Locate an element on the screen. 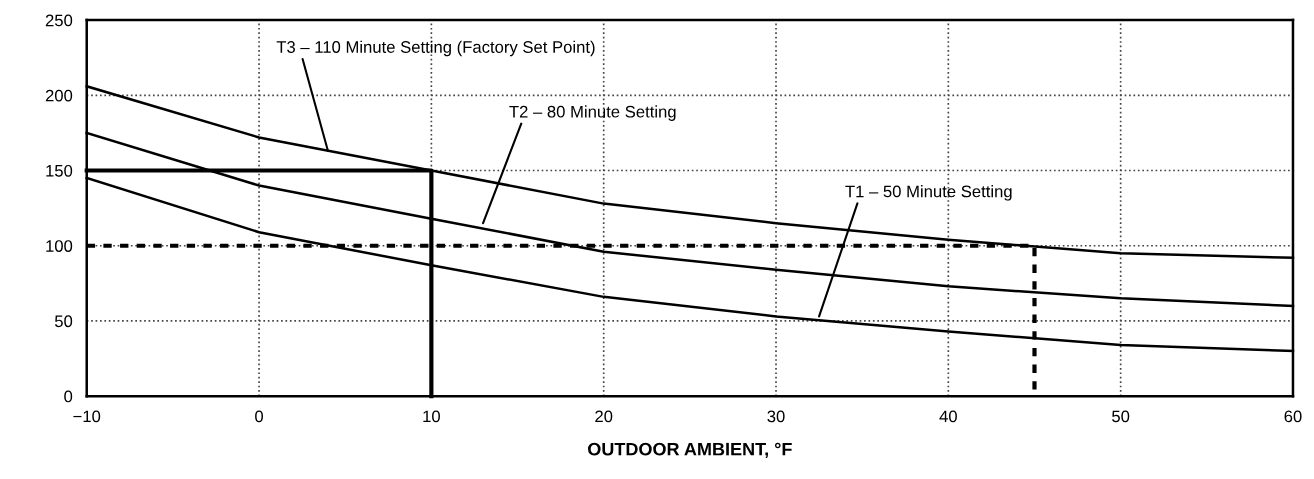 The image size is (1314, 479). annotation: T1 – 50 Minute Setting is located at coordinates (928, 193).